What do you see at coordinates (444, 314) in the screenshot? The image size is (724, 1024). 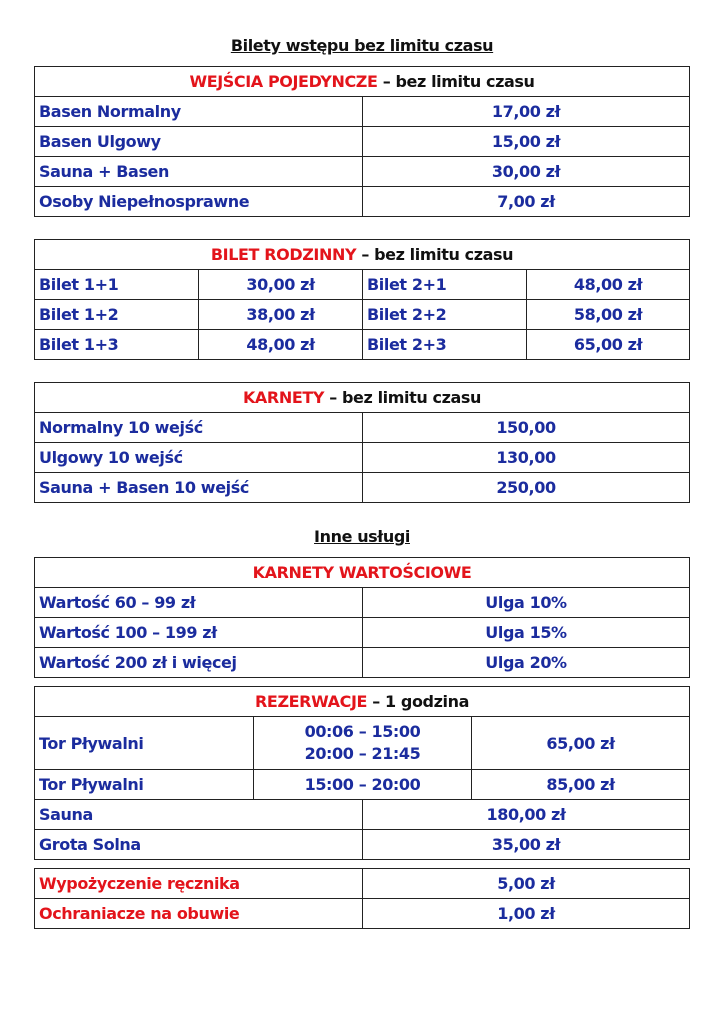 I see `row-label: Bilet 2+2` at bounding box center [444, 314].